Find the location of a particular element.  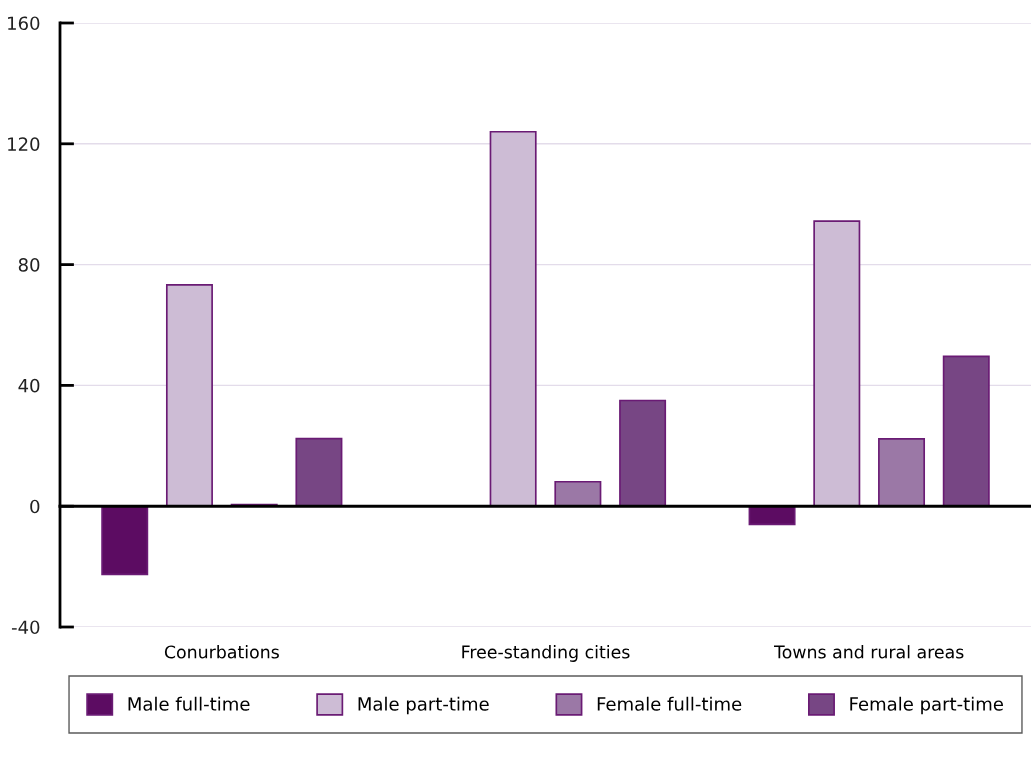

y-tick-label: 160 is located at coordinates (24, 23).